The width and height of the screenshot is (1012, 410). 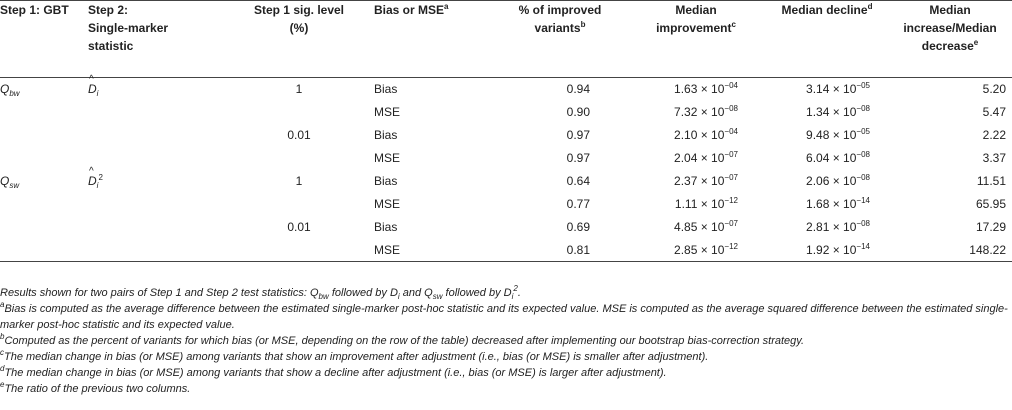 I want to click on cell-percent-improved: 0.94, so click(x=578, y=89).